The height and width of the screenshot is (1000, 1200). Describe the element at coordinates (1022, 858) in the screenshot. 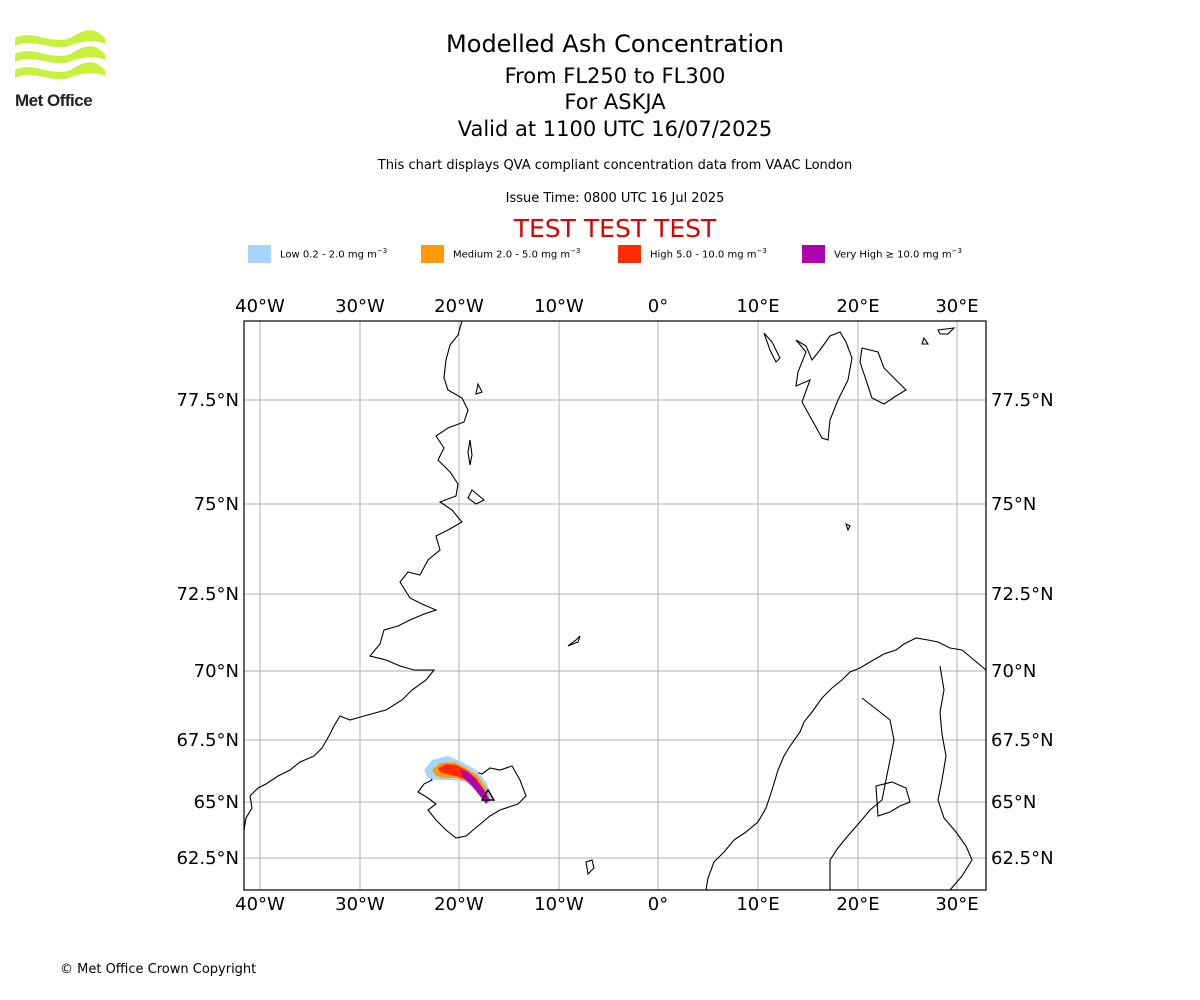

I see `lat-label-right: 62.5°N` at that location.